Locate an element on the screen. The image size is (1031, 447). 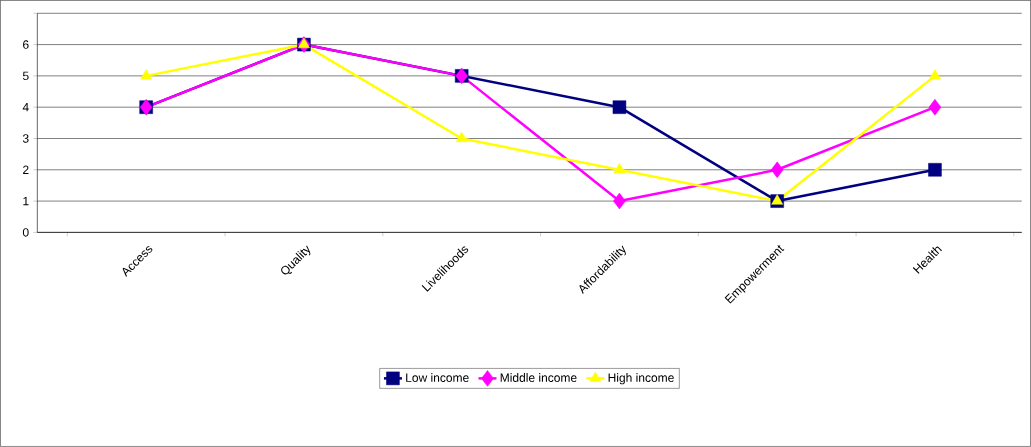
legend-label: High income is located at coordinates (641, 379).